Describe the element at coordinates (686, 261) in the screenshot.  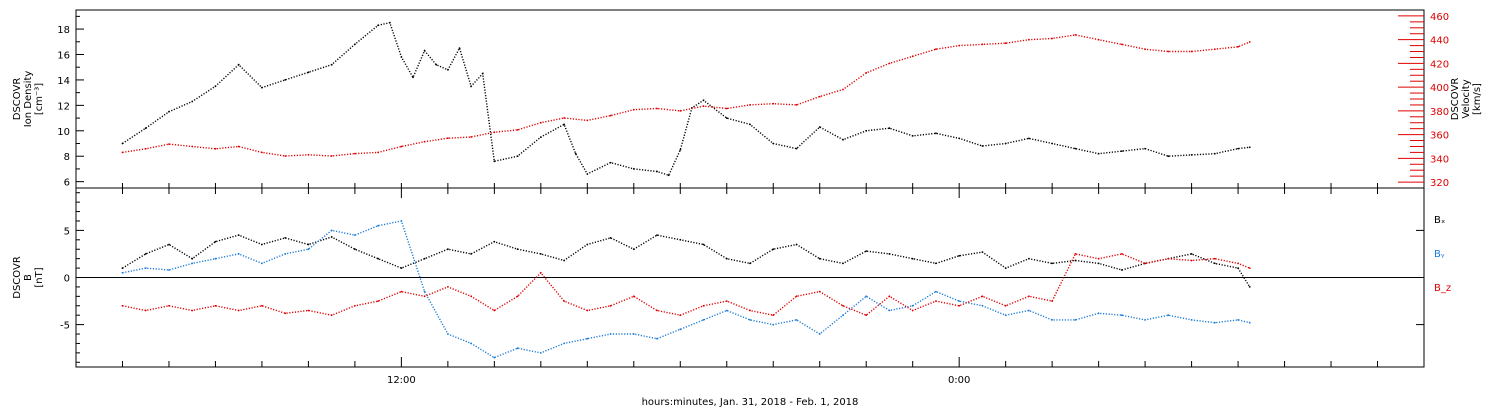
I see `series-bx` at that location.